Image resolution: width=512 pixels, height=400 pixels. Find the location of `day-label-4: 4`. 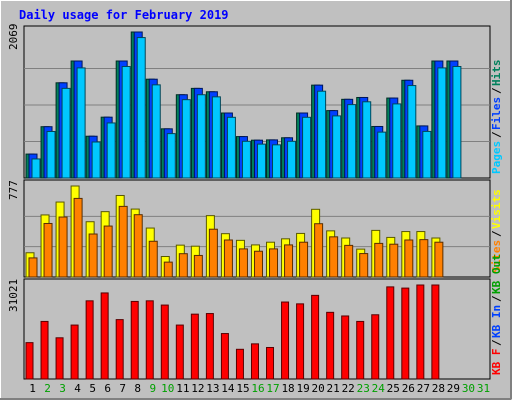

day-label-4: 4 is located at coordinates (77, 388).